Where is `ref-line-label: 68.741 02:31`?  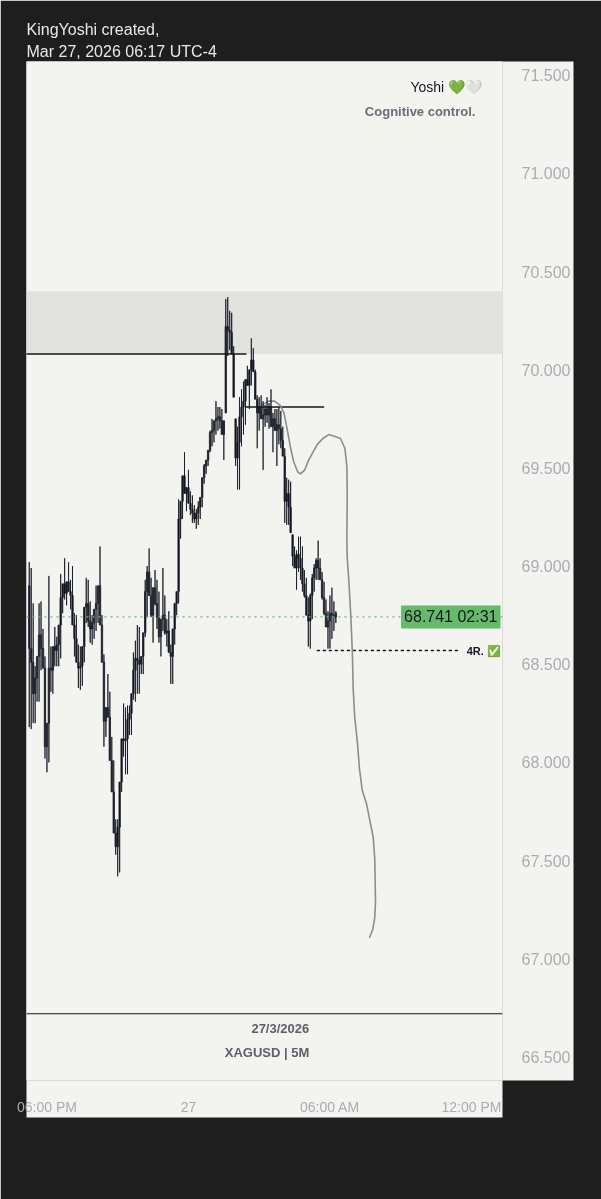
ref-line-label: 68.741 02:31 is located at coordinates (451, 617).